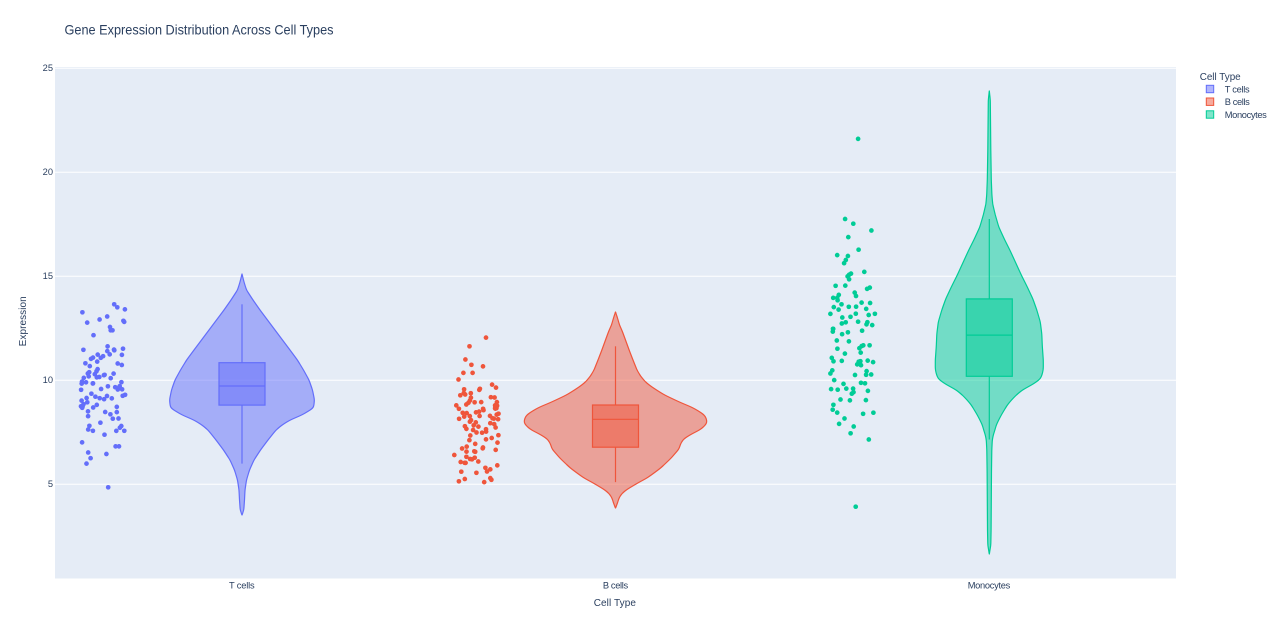  I want to click on svg-text: 25, so click(48, 68).